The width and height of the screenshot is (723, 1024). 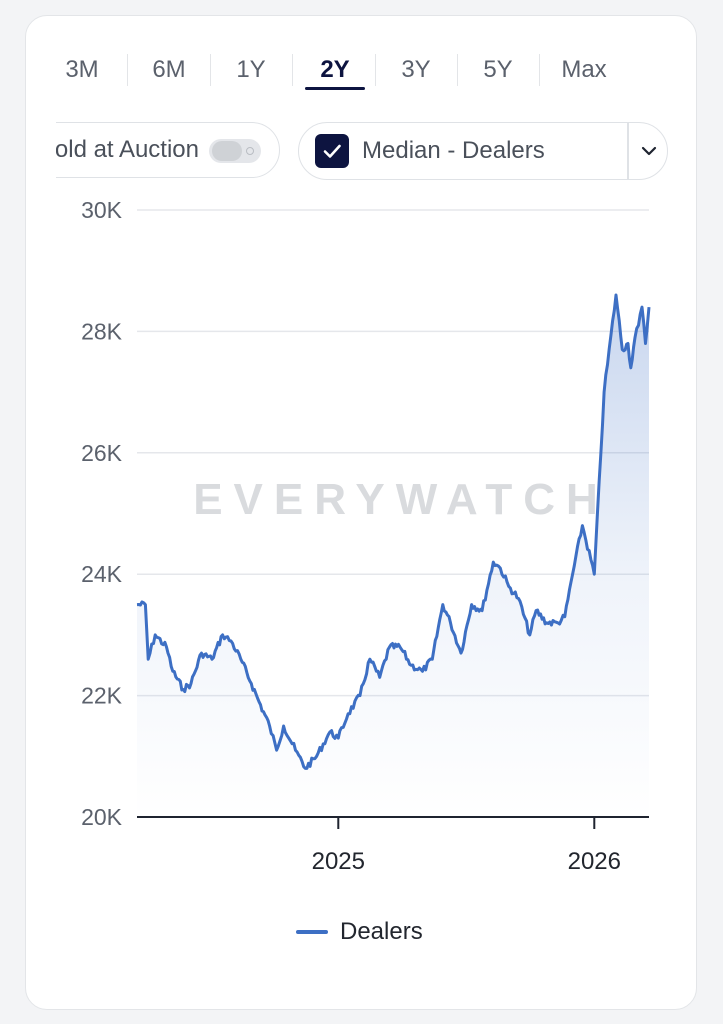 I want to click on tab-5y: 5Y, so click(x=498, y=69).